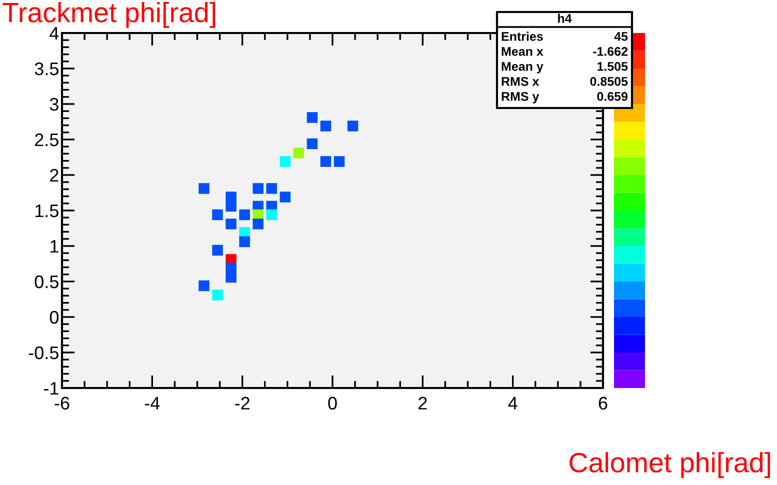 The image size is (777, 485). Describe the element at coordinates (242, 403) in the screenshot. I see `x-tick-label: -2` at that location.